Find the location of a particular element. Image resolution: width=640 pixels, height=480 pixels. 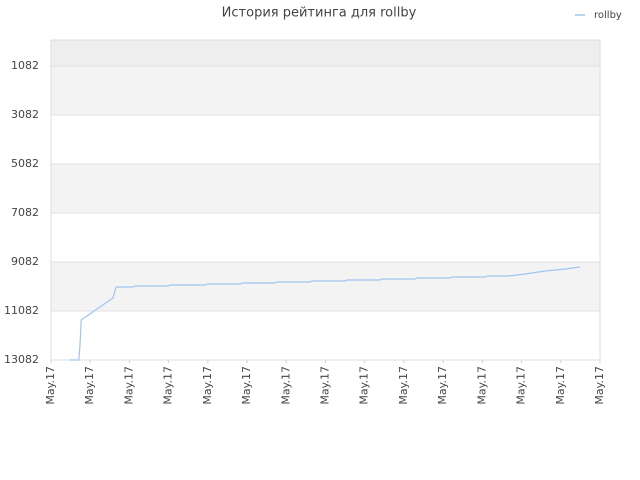

y-tick-label: 1082 is located at coordinates (25, 65).